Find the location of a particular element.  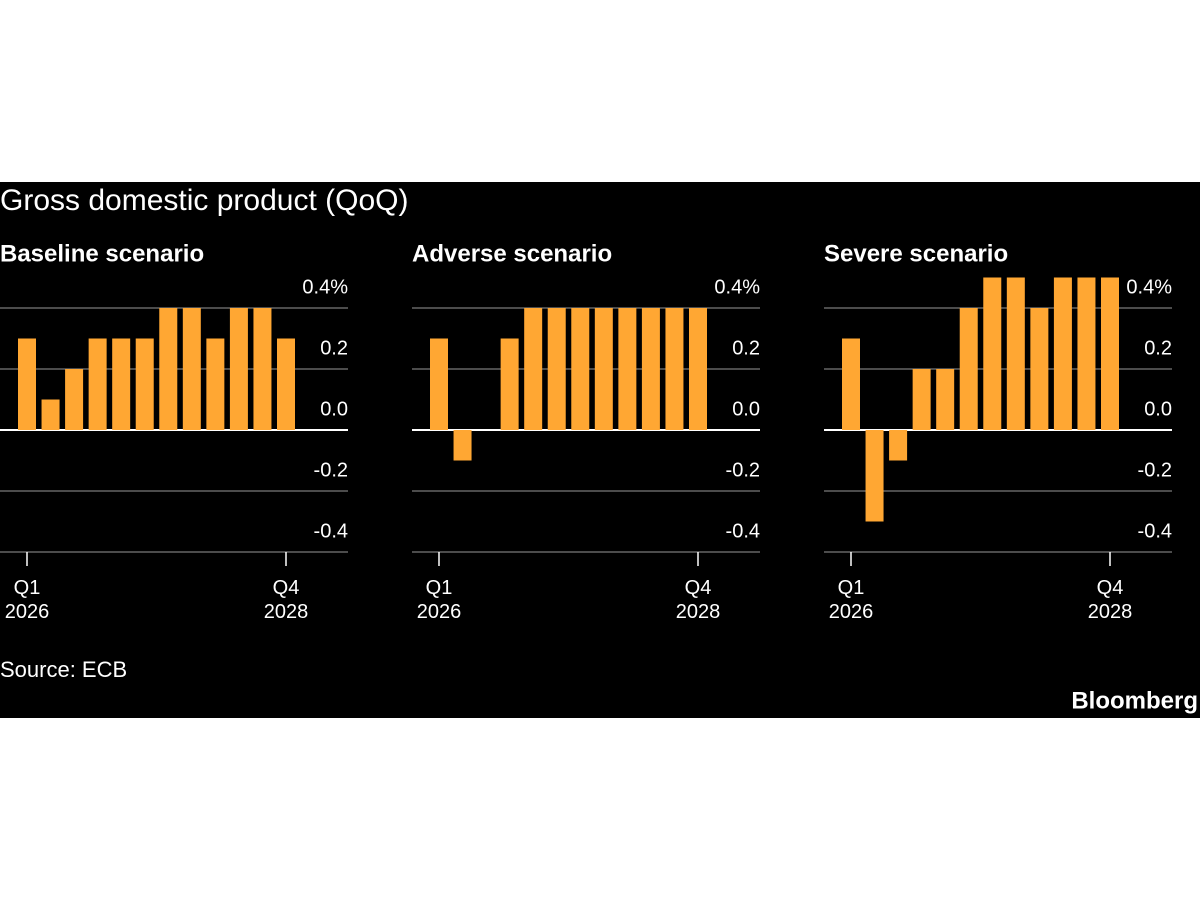

panel-title: Adverse scenario is located at coordinates (512, 253).